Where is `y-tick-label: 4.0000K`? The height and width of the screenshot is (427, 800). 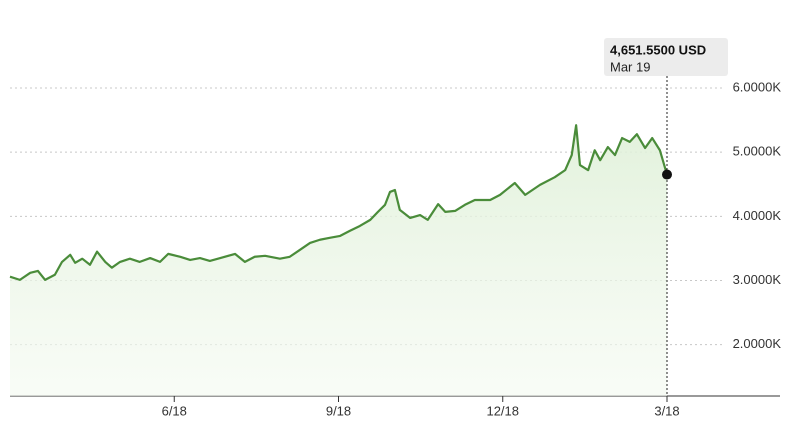 y-tick-label: 4.0000K is located at coordinates (757, 215).